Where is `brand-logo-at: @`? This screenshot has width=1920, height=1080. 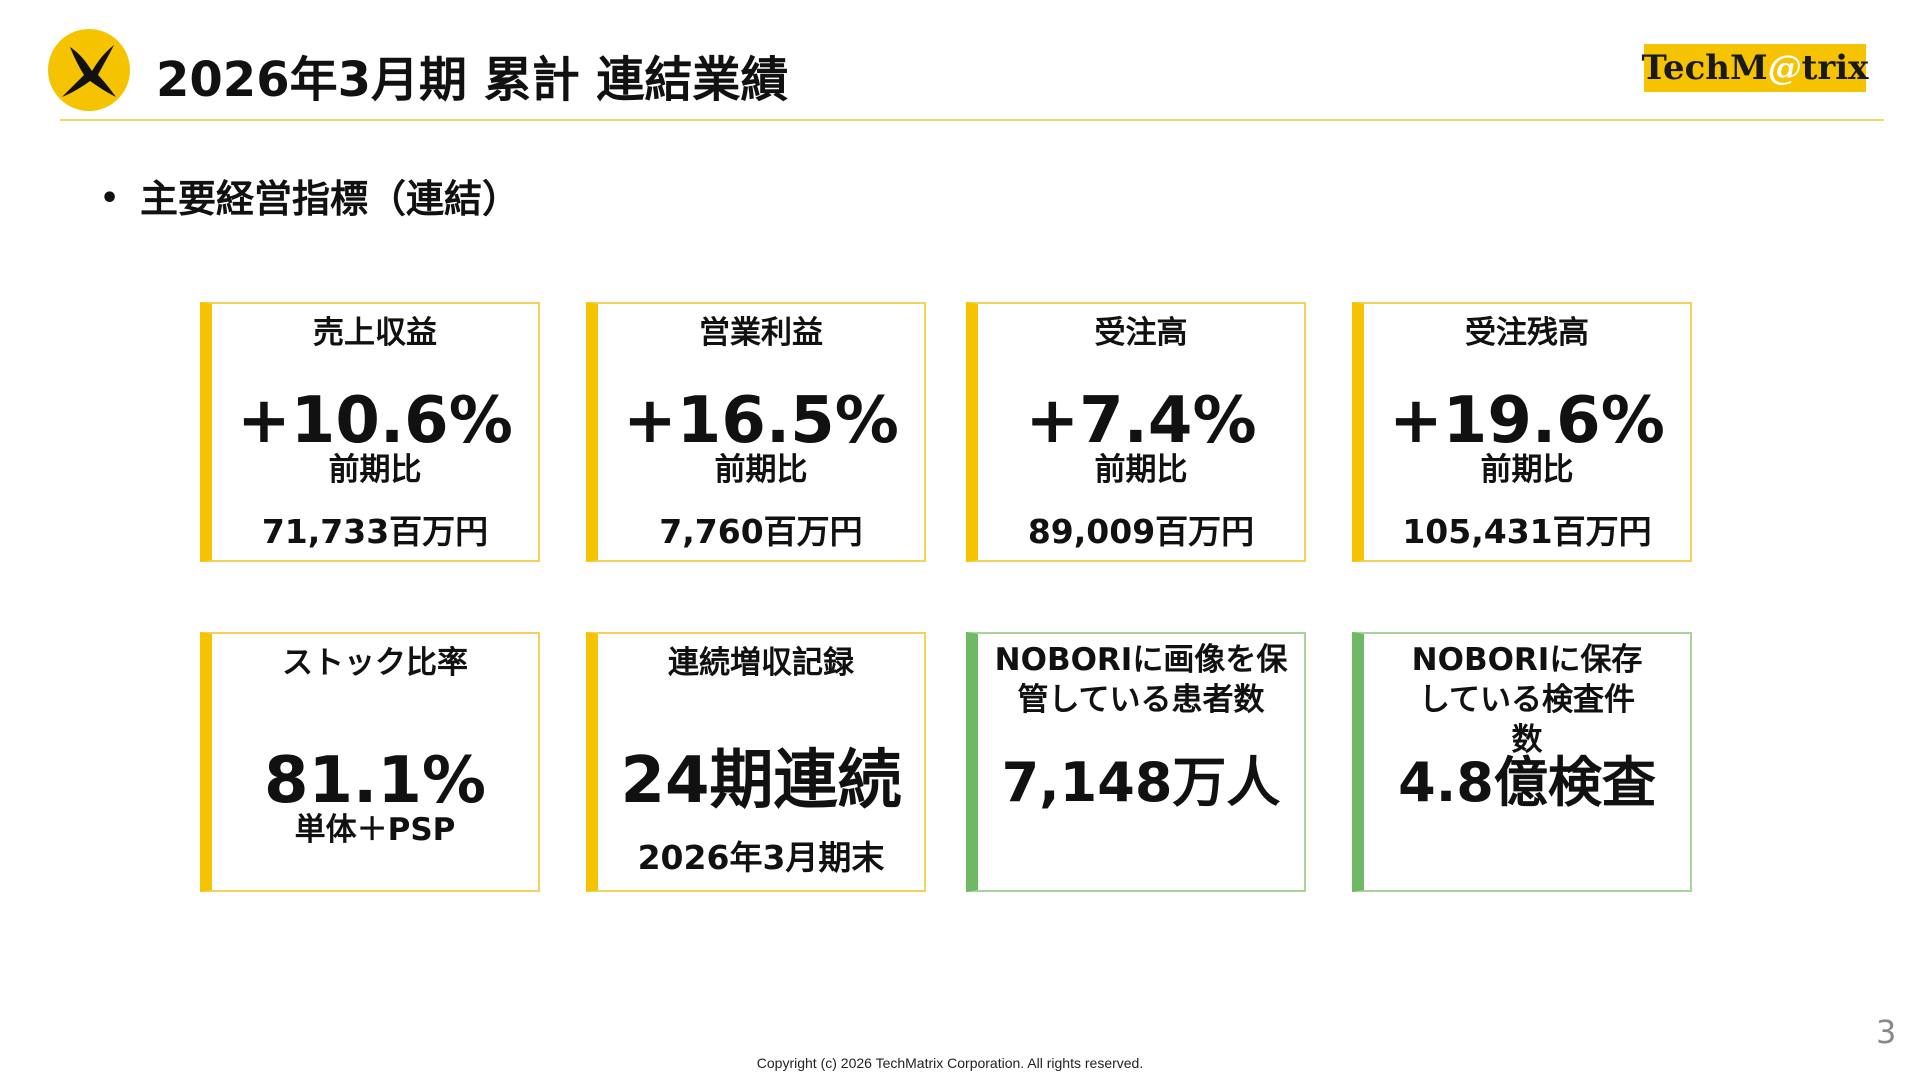 brand-logo-at: @ is located at coordinates (1784, 68).